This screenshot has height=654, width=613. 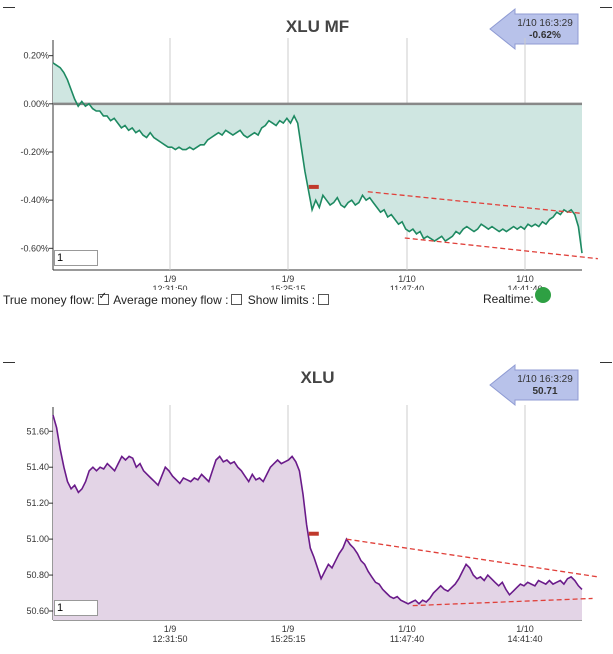 What do you see at coordinates (318, 377) in the screenshot?
I see `chart-title: XLU` at bounding box center [318, 377].